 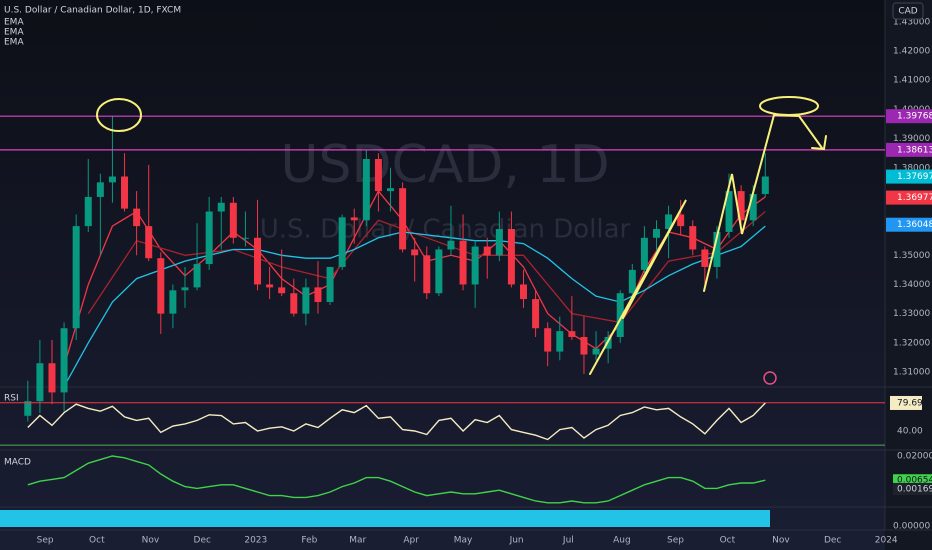 I want to click on event-icon, so click(x=770, y=378).